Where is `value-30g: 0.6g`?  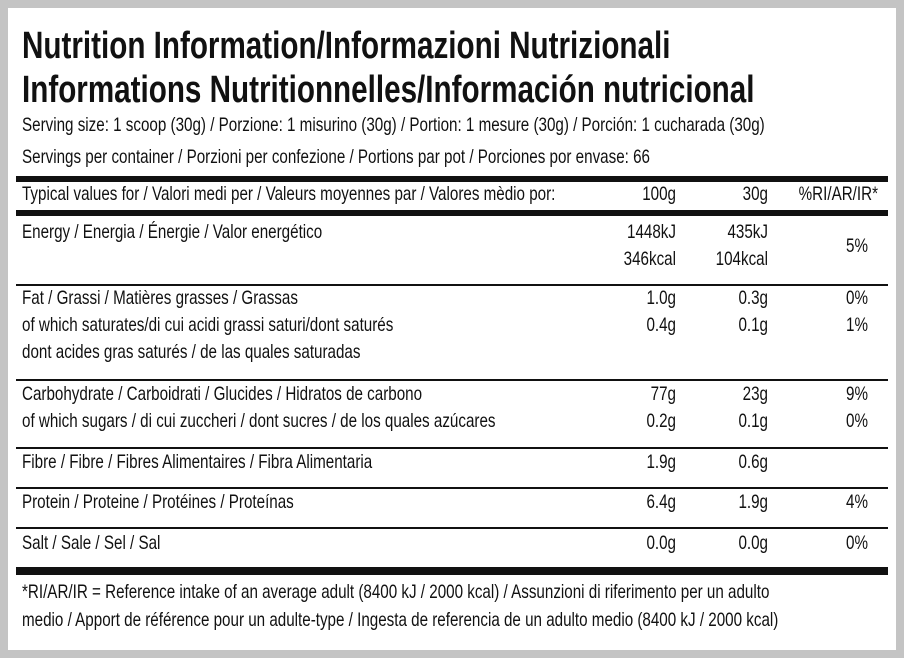 value-30g: 0.6g is located at coordinates (753, 461).